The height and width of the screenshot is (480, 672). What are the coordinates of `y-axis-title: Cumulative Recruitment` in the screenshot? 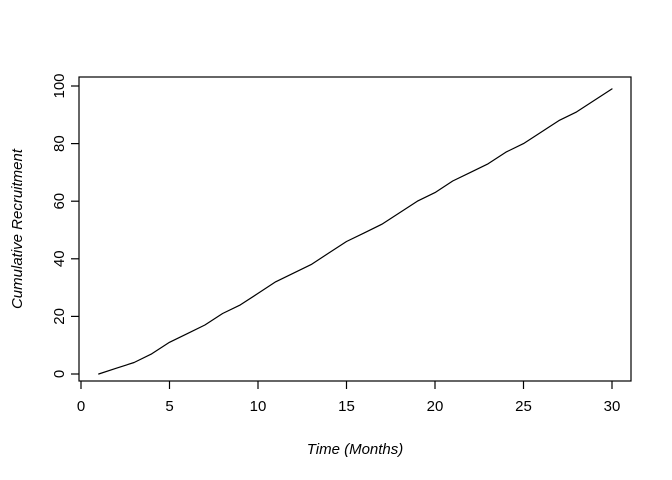 It's located at (17, 228).